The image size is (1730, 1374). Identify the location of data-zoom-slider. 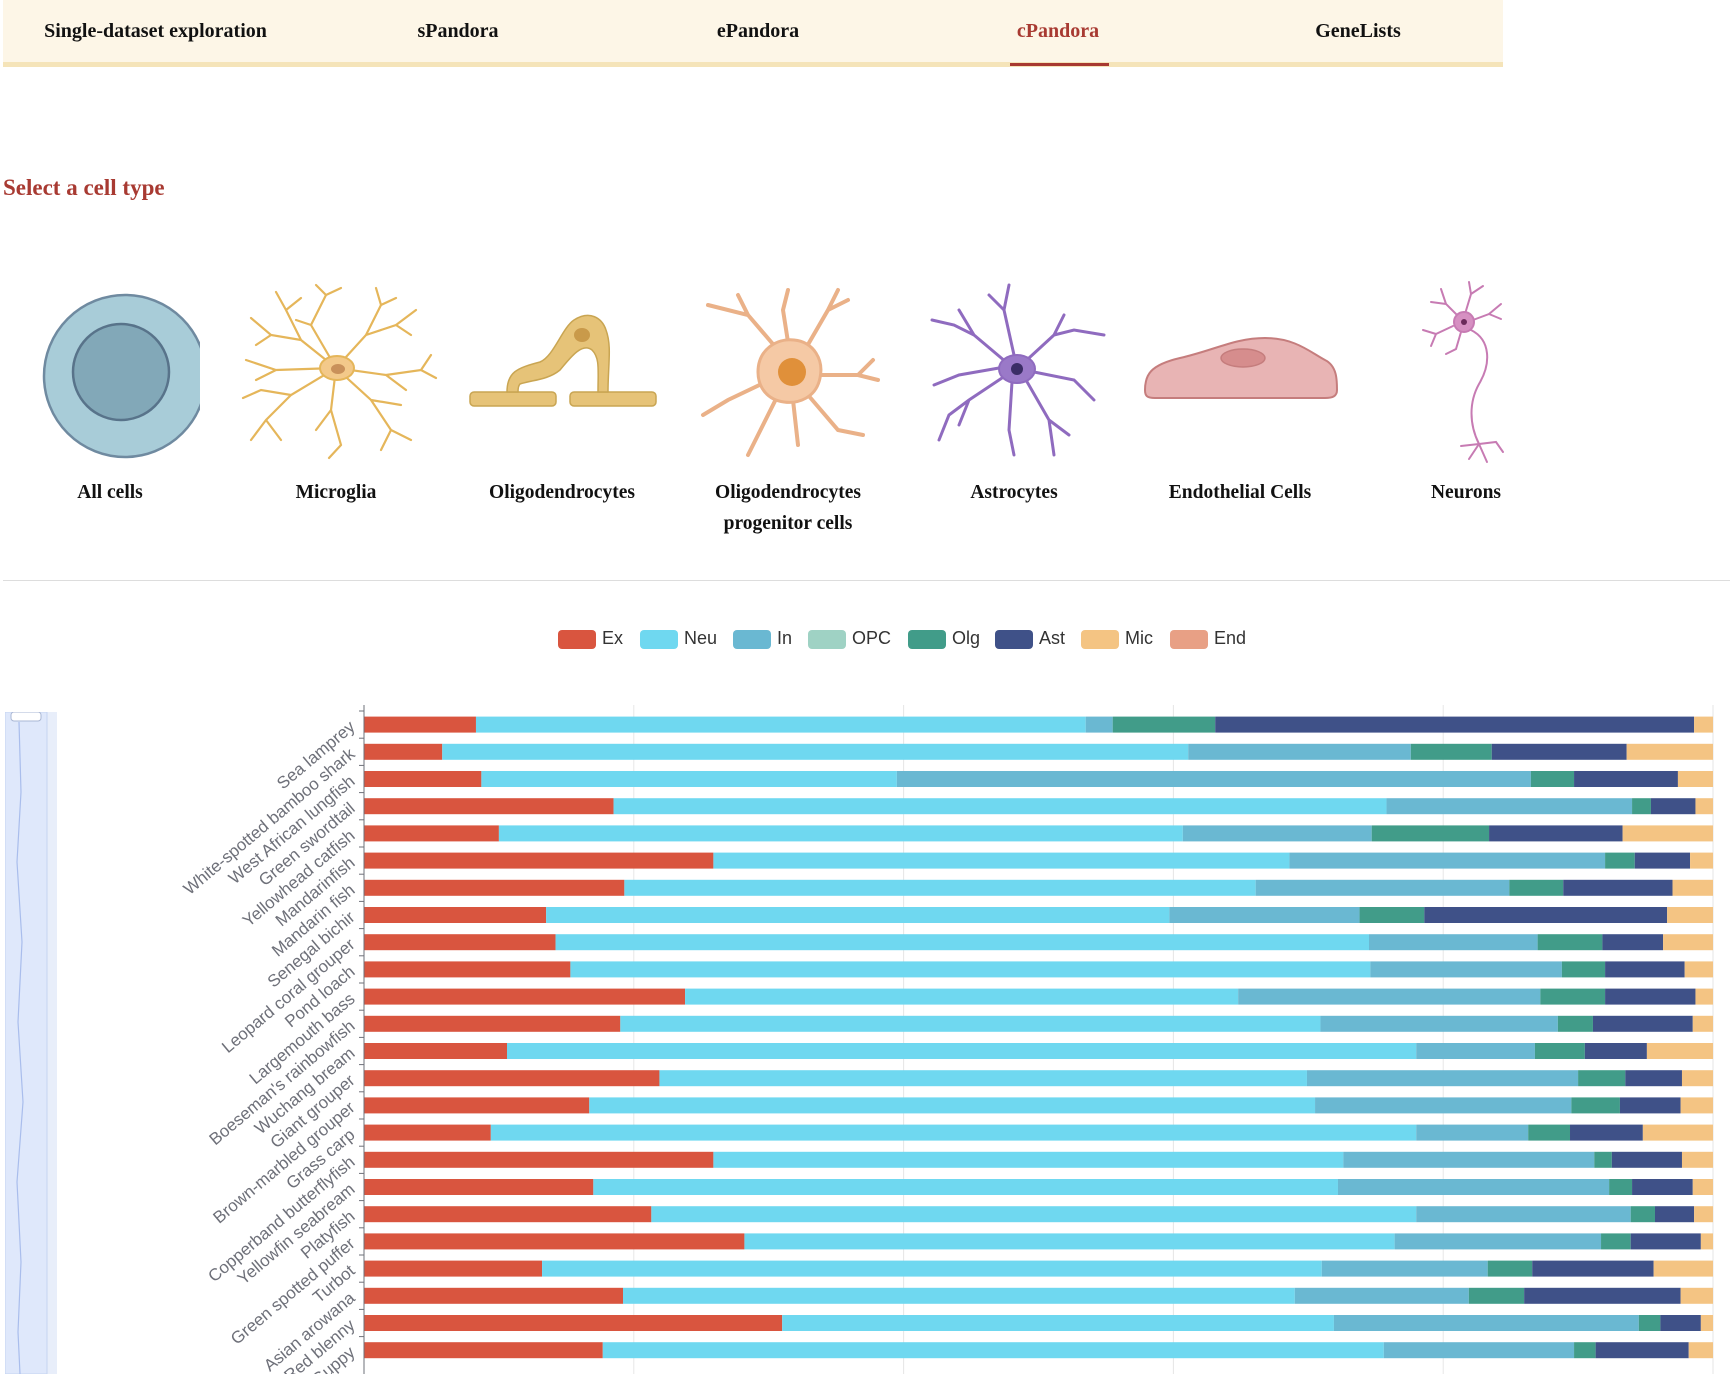
(31, 1043).